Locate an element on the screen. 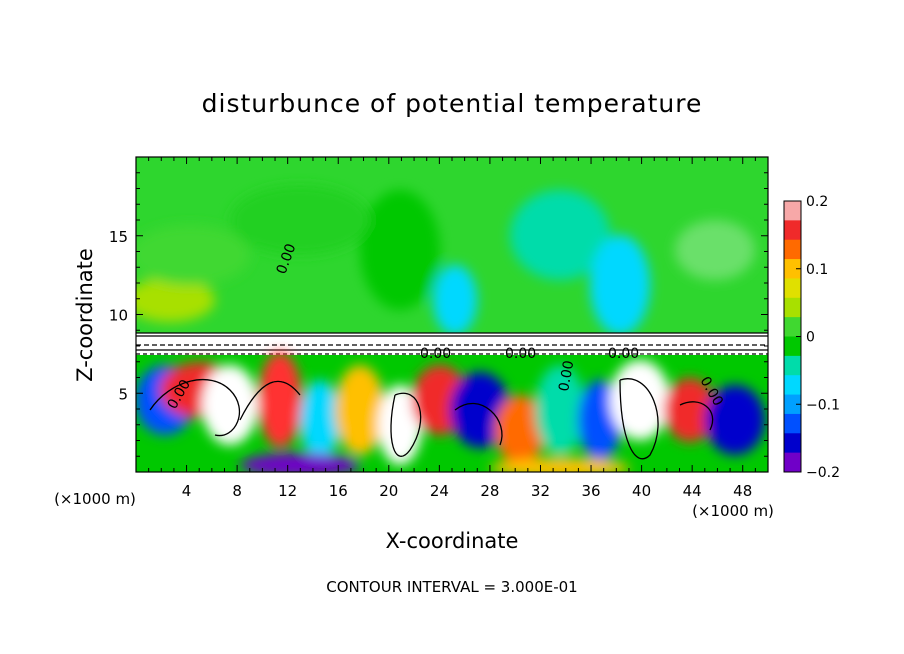  x-tick-label: 44 is located at coordinates (692, 491).